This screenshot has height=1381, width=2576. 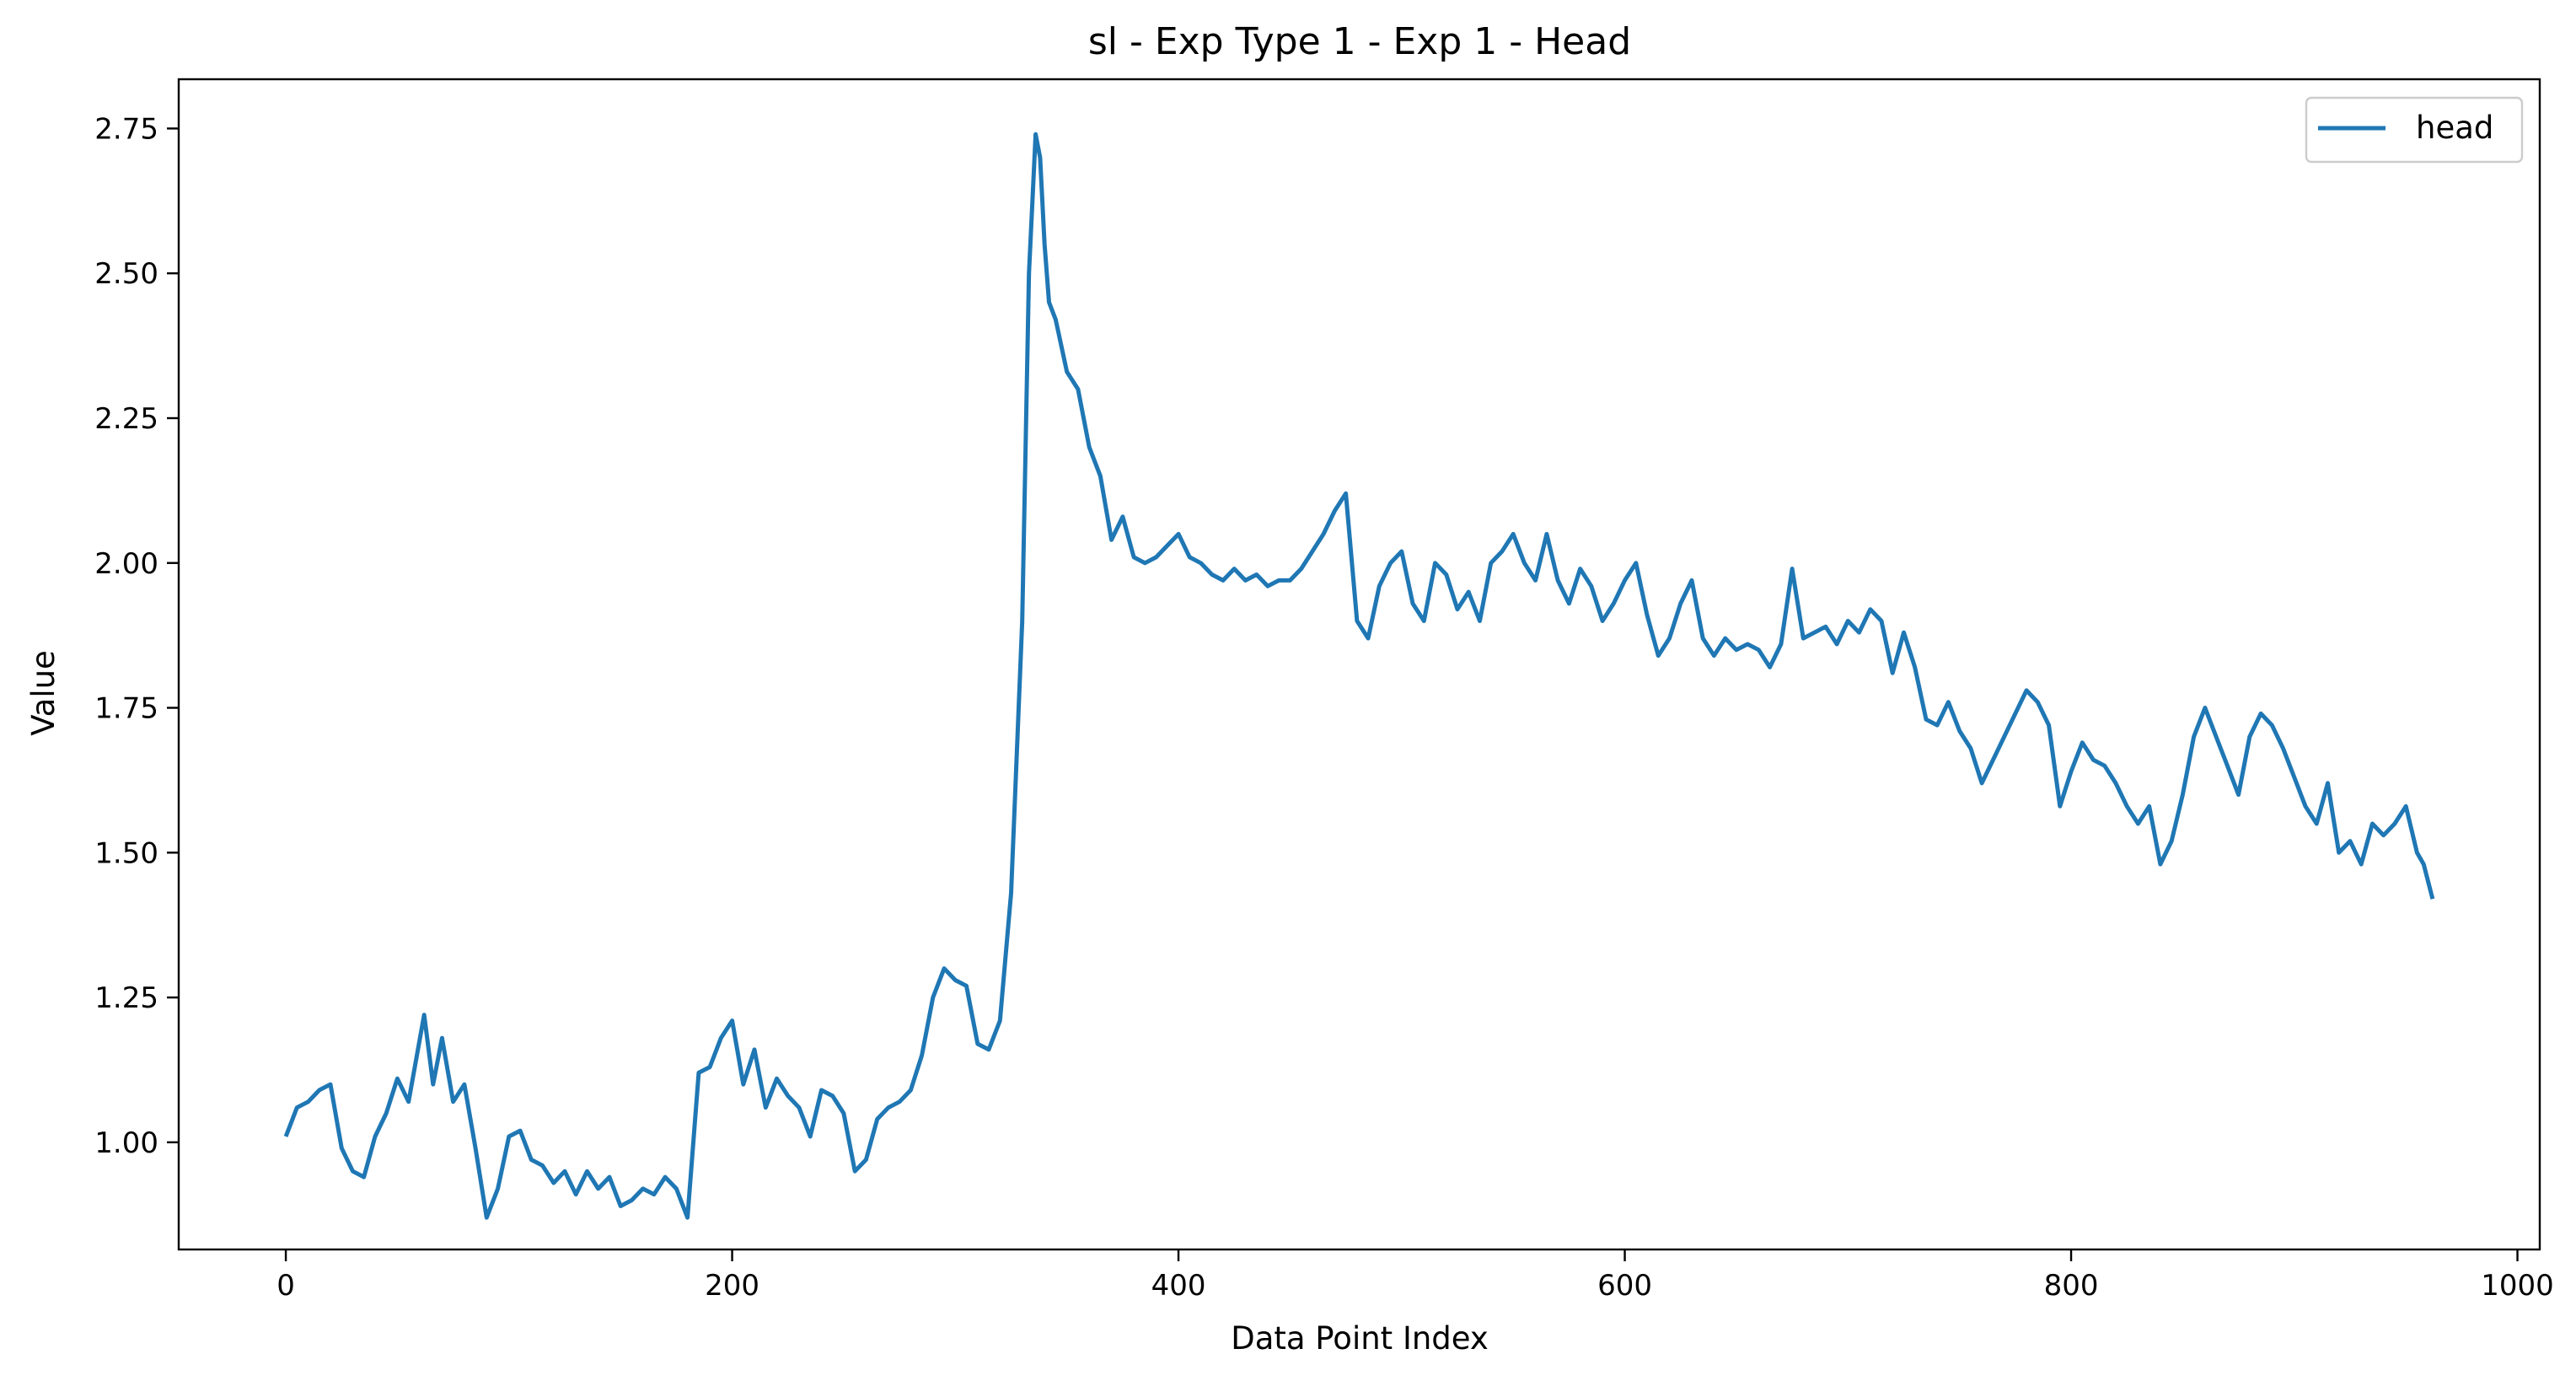 I want to click on x-tick-label: 600, so click(x=1624, y=1286).